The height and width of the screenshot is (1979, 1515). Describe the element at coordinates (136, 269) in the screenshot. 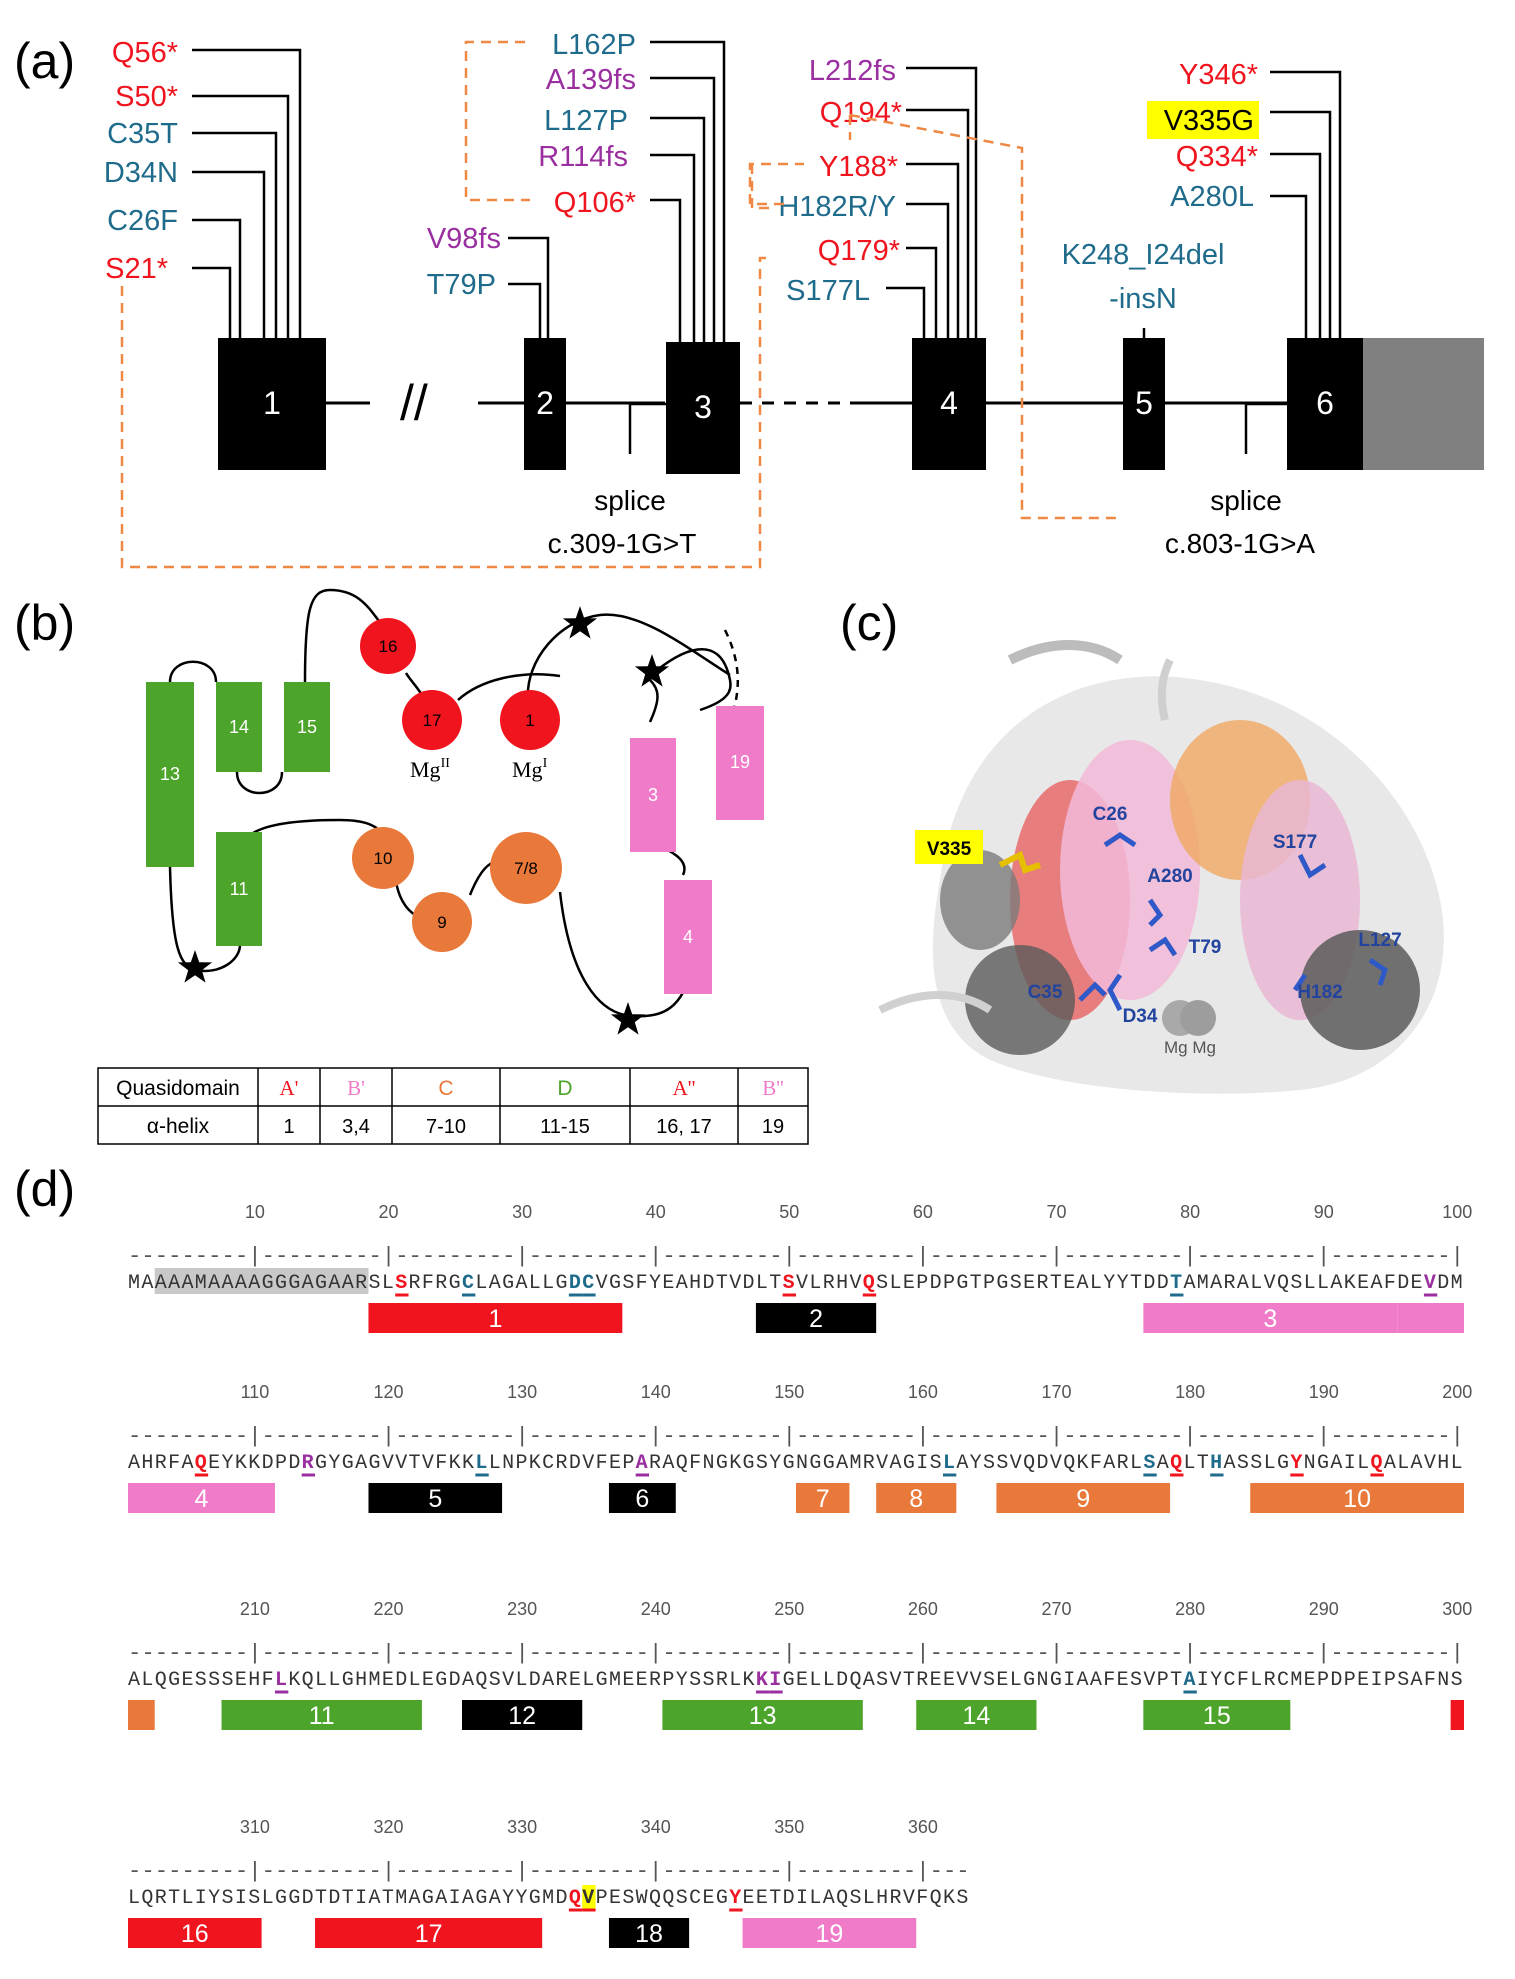

I see `variant-s21: S21*` at that location.